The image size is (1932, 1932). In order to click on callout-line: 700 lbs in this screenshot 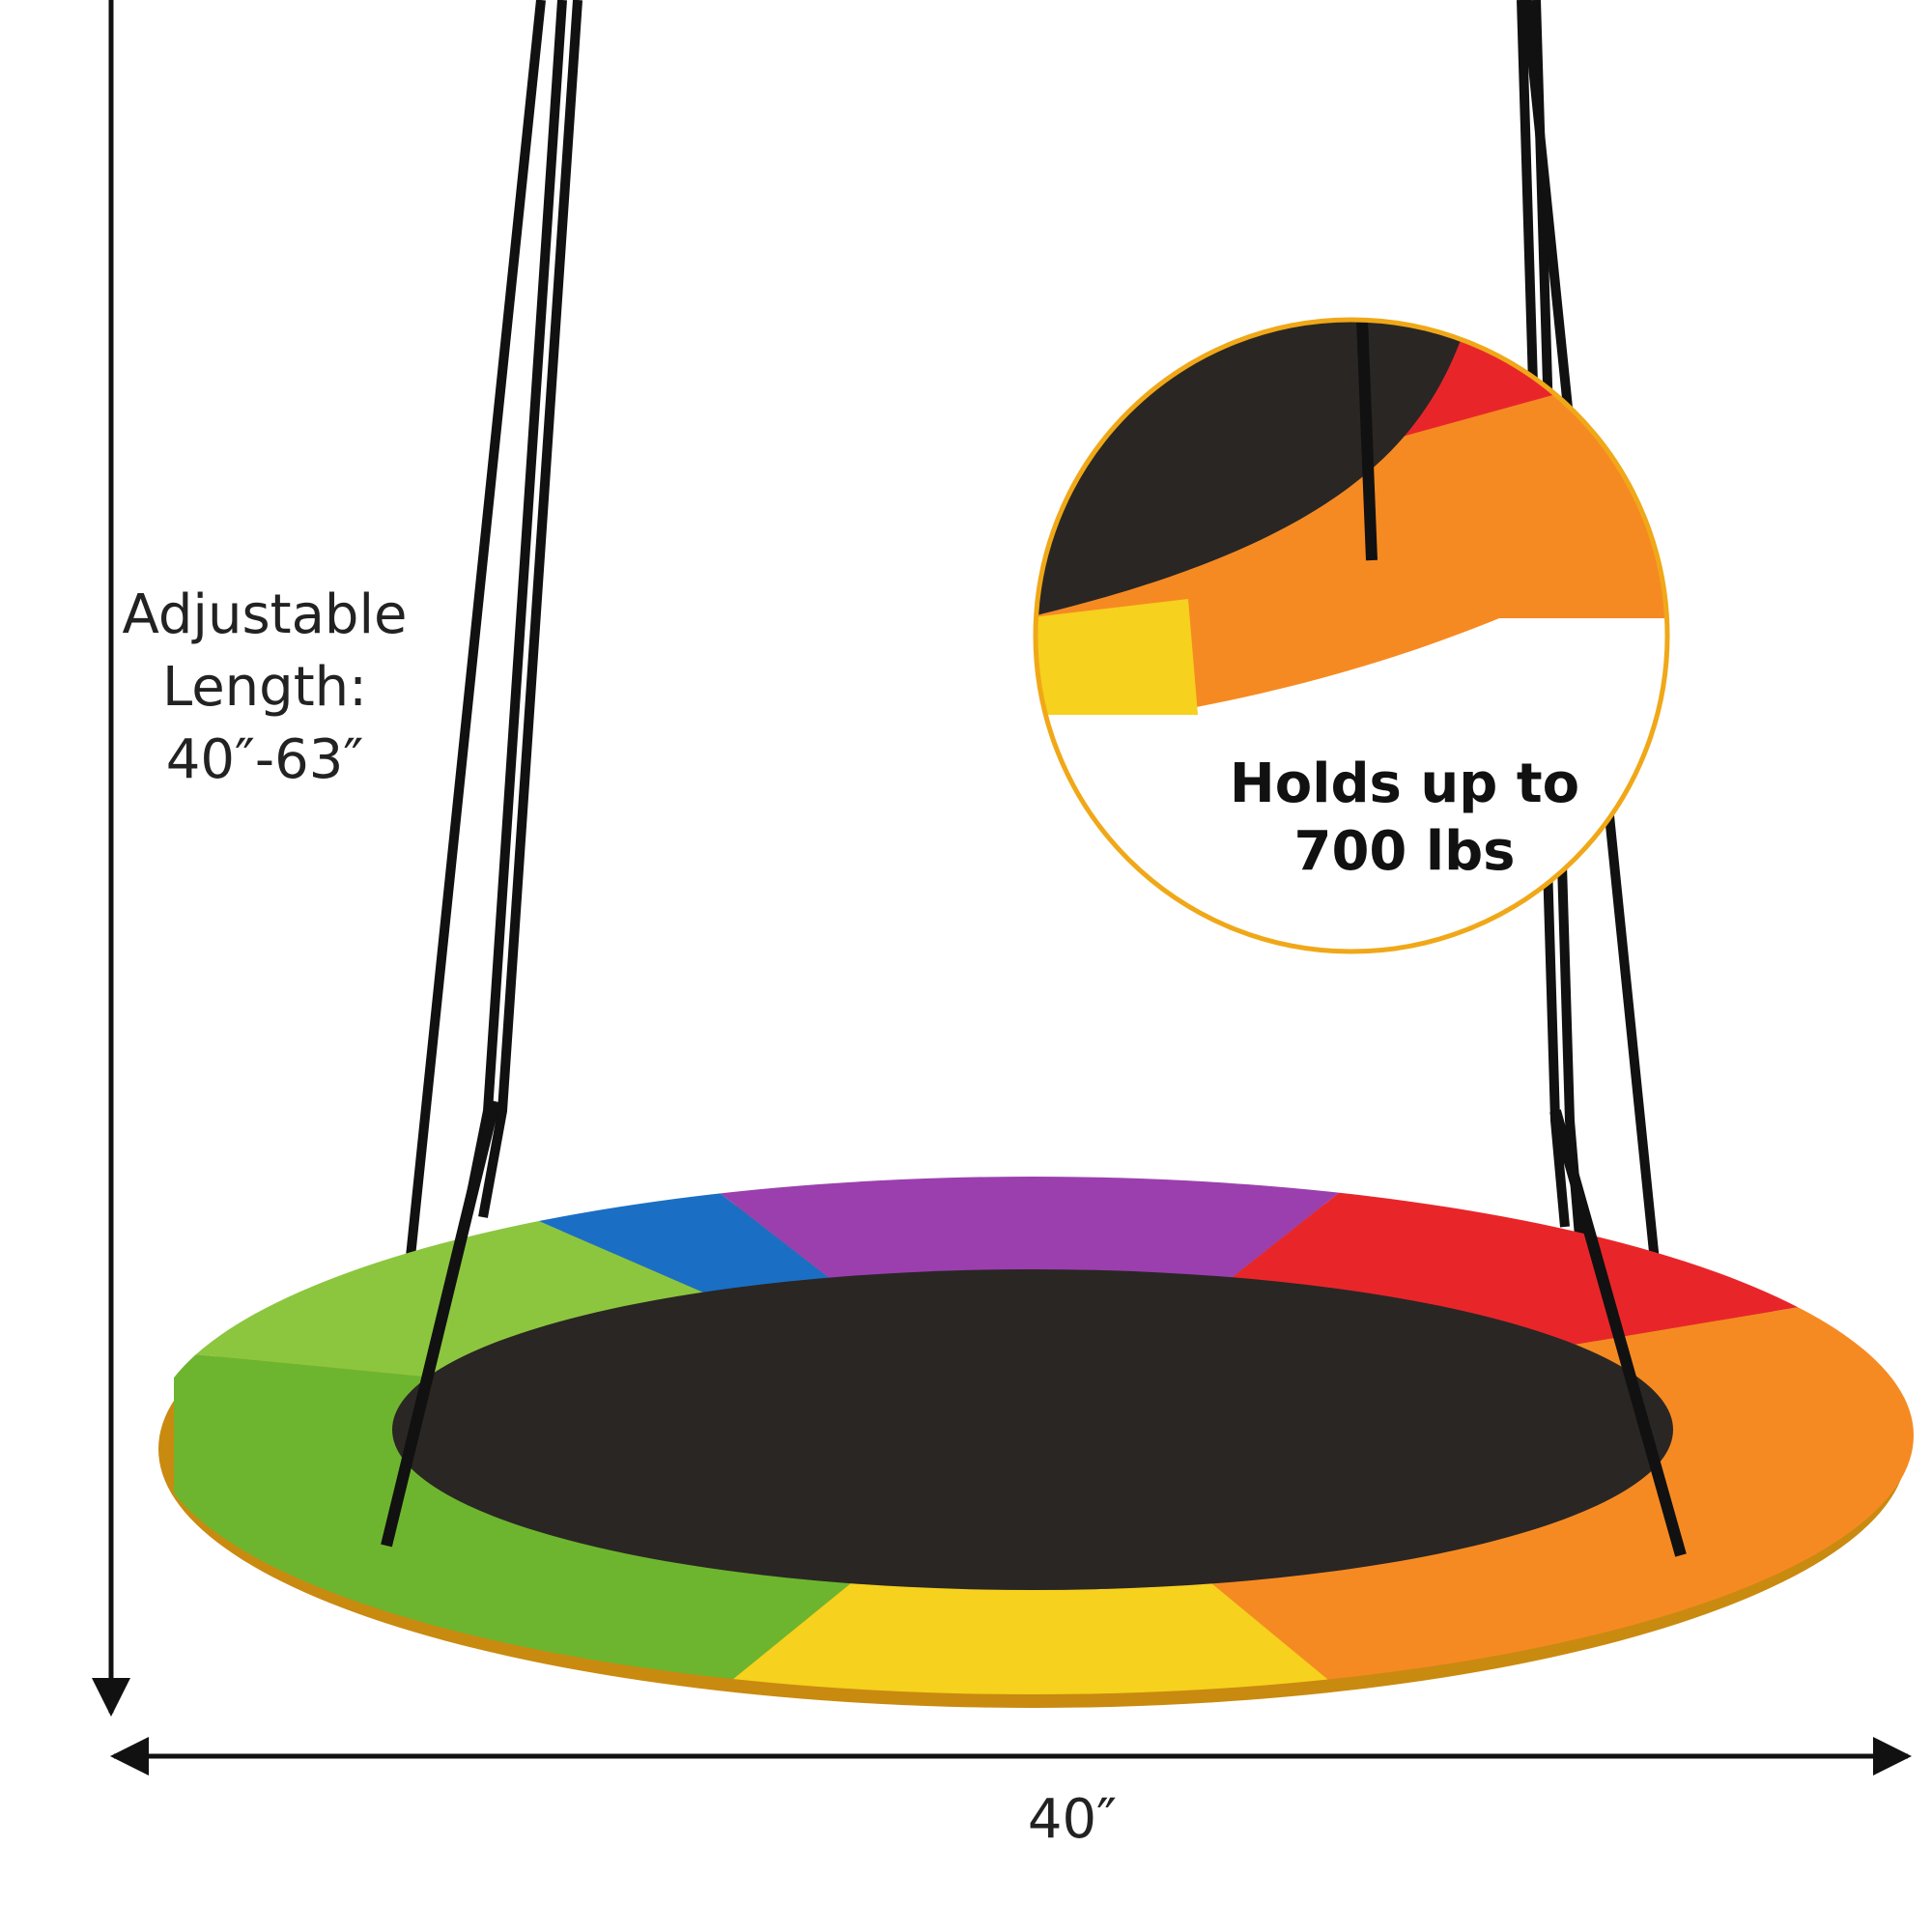, I will do `click(1404, 851)`.